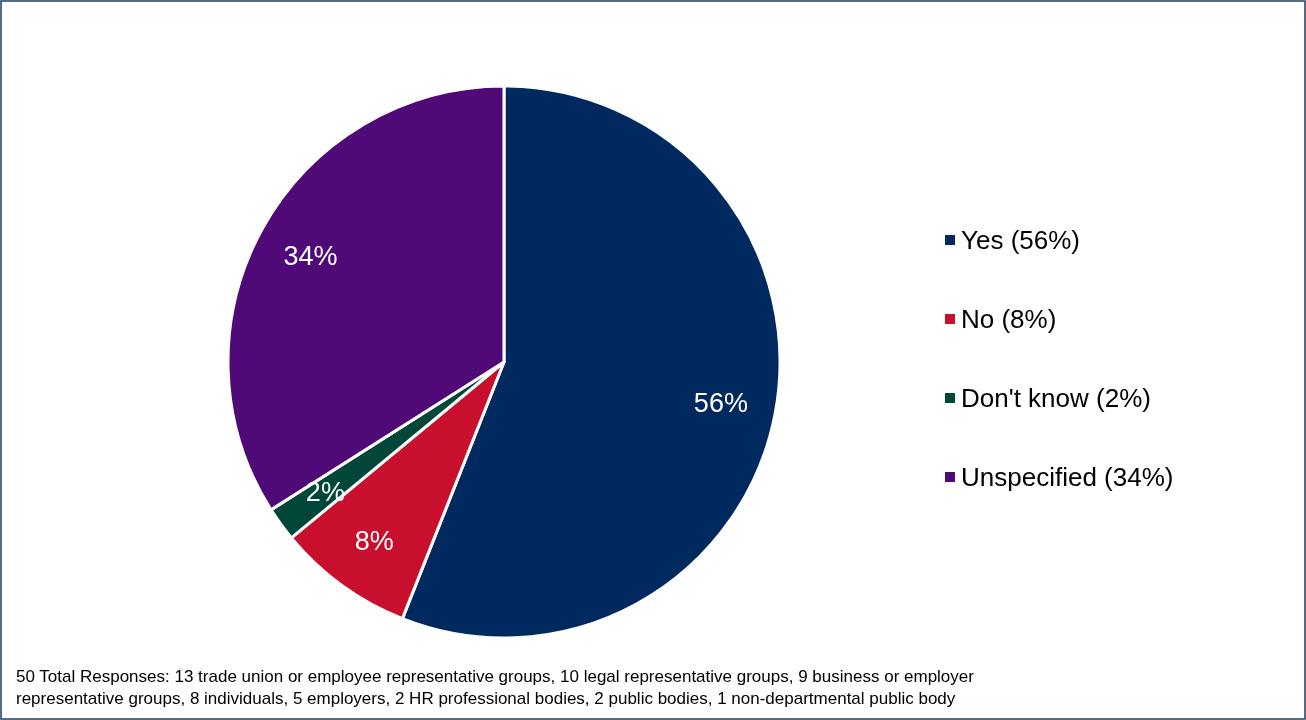 Image resolution: width=1306 pixels, height=720 pixels. Describe the element at coordinates (310, 255) in the screenshot. I see `data-label: 34%` at that location.